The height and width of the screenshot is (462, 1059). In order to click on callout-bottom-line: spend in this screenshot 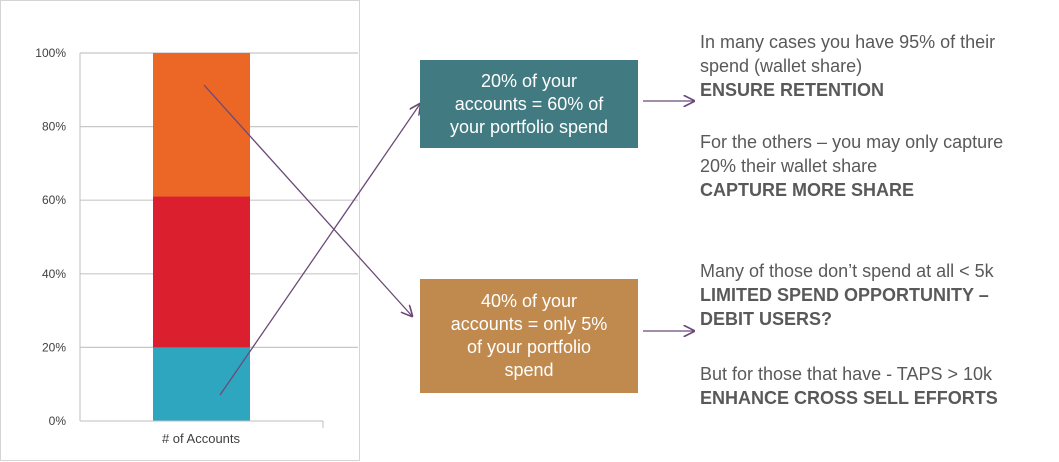, I will do `click(529, 370)`.